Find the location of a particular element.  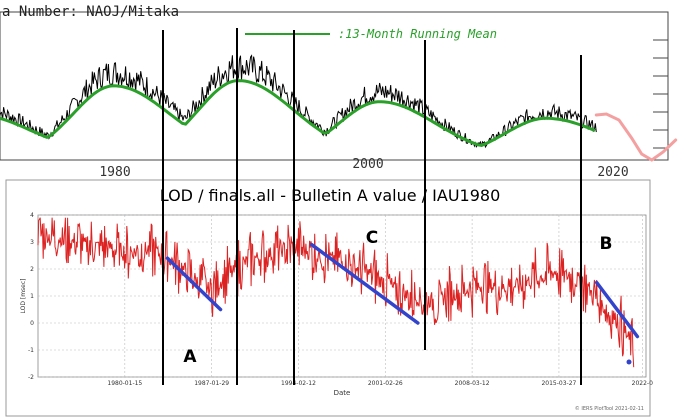

lod-y-tick-label: 2 is located at coordinates (32, 269).